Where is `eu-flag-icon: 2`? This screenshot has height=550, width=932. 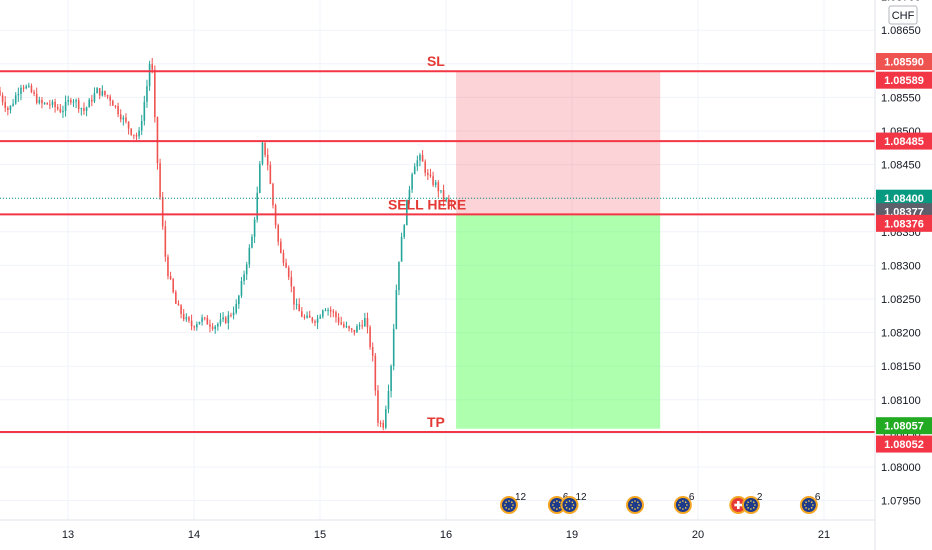 eu-flag-icon: 2 is located at coordinates (752, 503).